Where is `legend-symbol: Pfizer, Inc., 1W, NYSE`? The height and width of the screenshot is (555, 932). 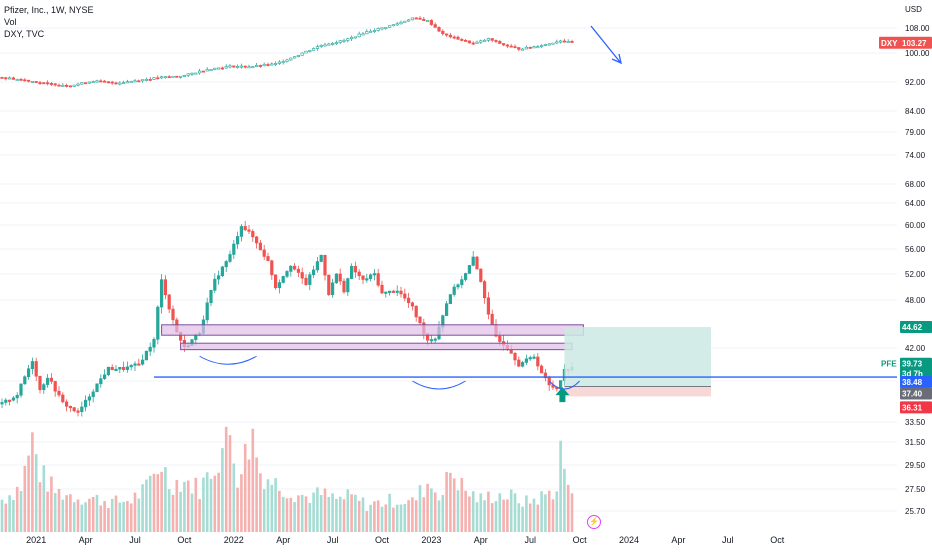
legend-symbol: Pfizer, Inc., 1W, NYSE is located at coordinates (49, 10).